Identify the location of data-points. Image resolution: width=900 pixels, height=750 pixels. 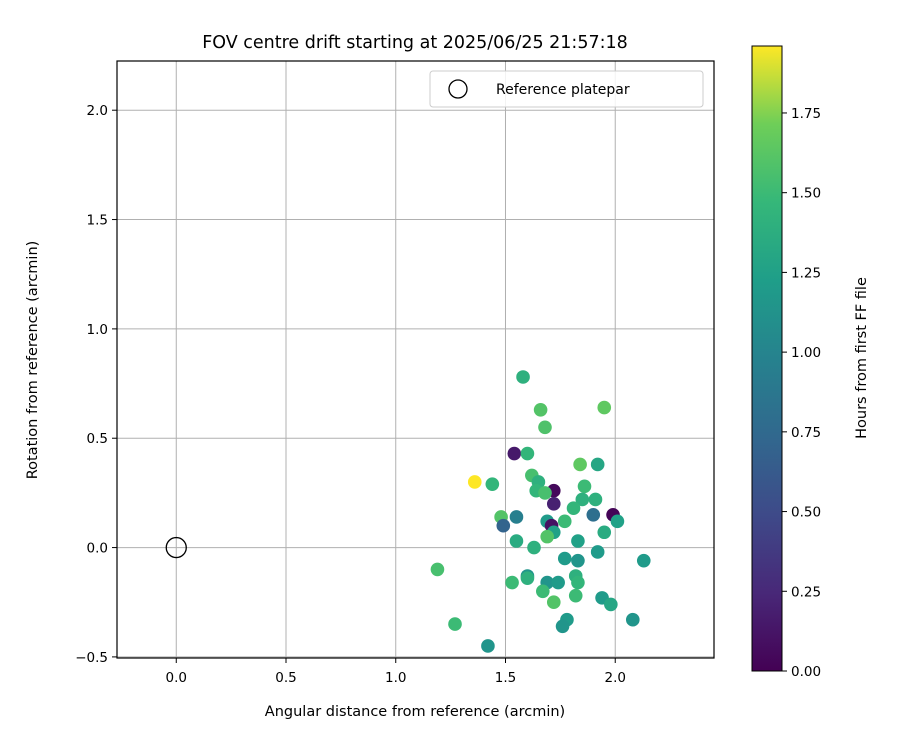
(540, 511).